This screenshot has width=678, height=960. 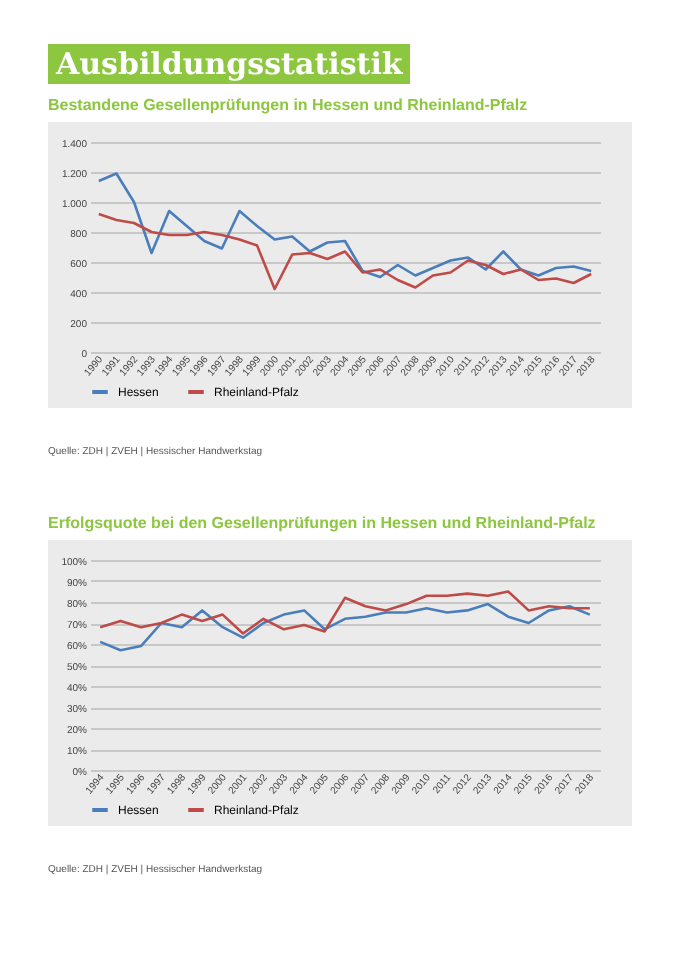 What do you see at coordinates (289, 105) in the screenshot?
I see `chart-subtitle: Bestandene Gesellenprüfungen in Hessen und Rheinland-Pfalz` at bounding box center [289, 105].